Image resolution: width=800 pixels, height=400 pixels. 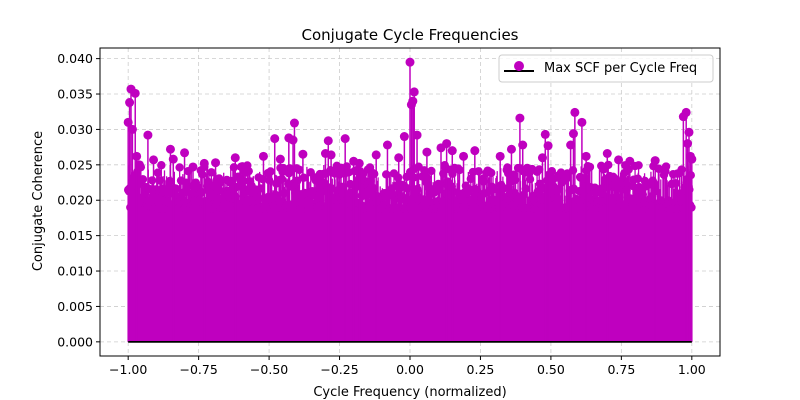 What do you see at coordinates (75, 200) in the screenshot?
I see `y-tick-label: 0.020` at bounding box center [75, 200].